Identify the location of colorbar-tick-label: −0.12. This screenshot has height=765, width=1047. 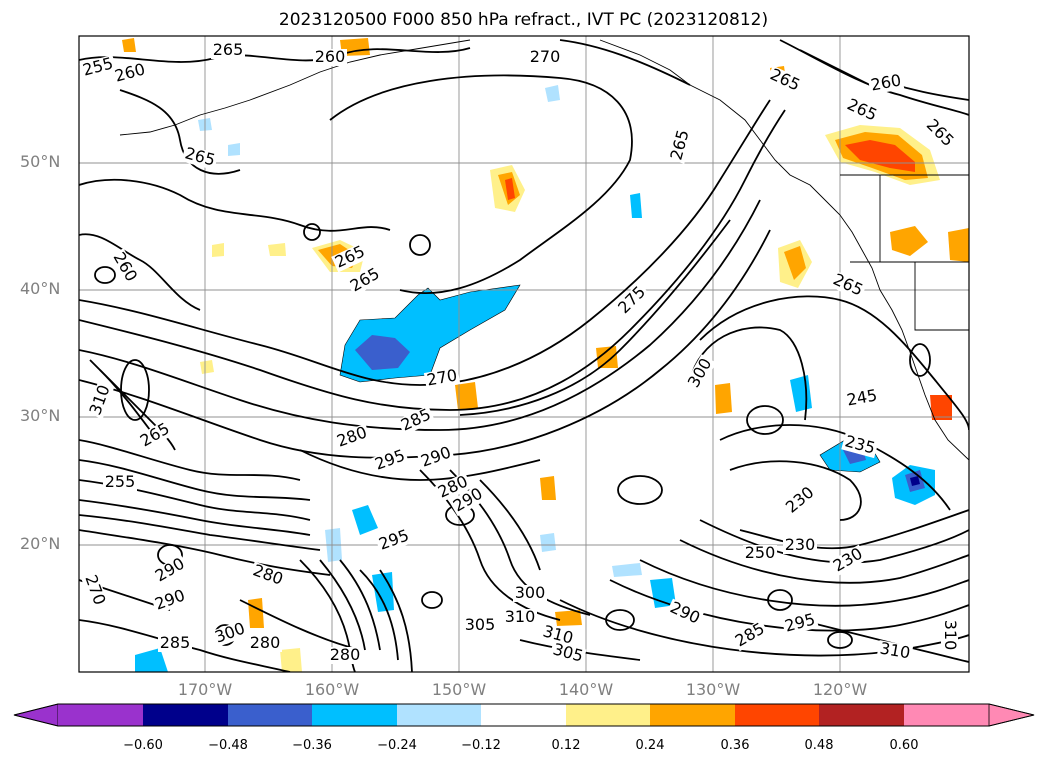
(481, 745).